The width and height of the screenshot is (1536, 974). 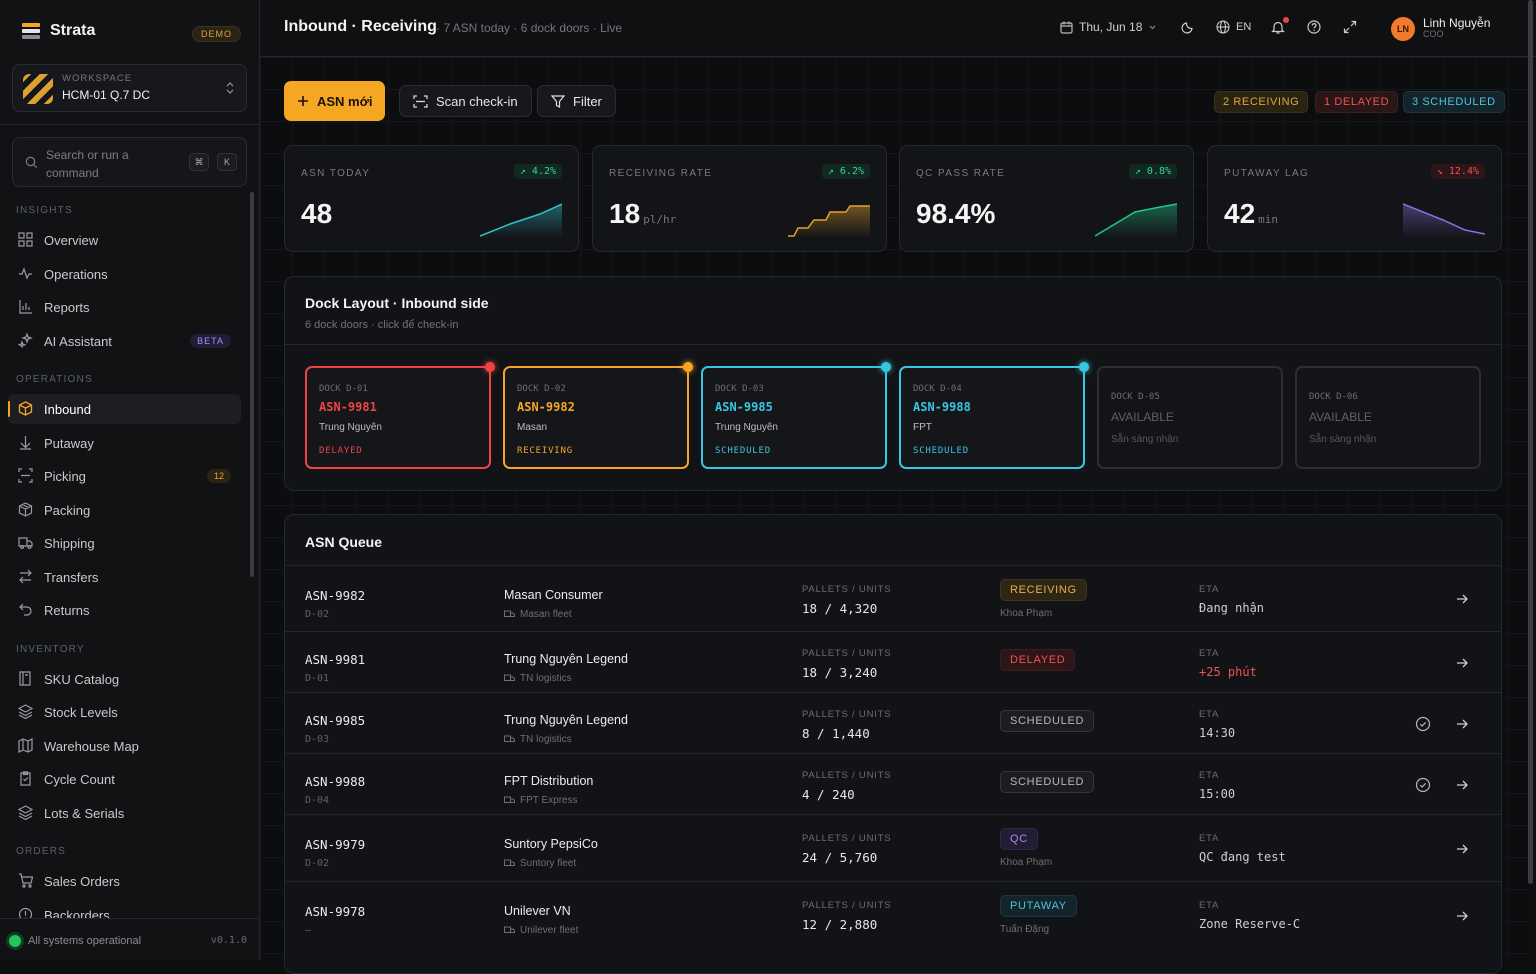 What do you see at coordinates (129, 162) in the screenshot?
I see `command-search: Search or run a command ⌘ K` at bounding box center [129, 162].